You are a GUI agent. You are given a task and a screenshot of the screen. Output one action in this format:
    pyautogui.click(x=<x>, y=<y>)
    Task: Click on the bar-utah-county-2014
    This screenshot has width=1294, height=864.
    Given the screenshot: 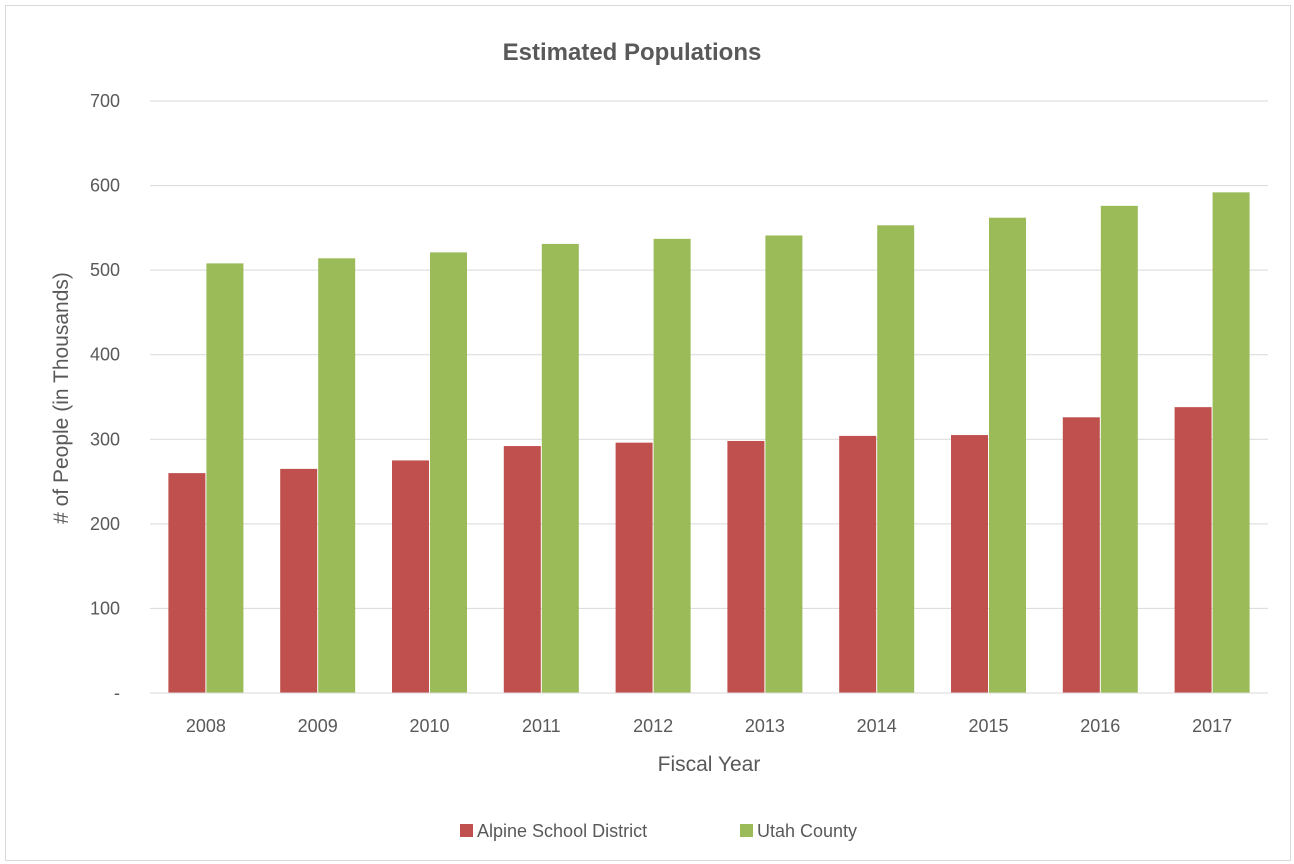 What is the action you would take?
    pyautogui.click(x=896, y=459)
    